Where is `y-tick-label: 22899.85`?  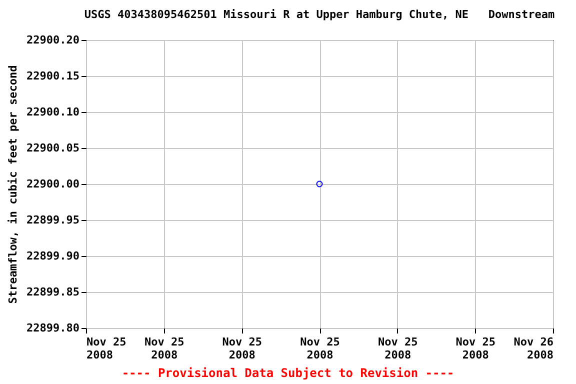 y-tick-label: 22899.85 is located at coordinates (53, 292).